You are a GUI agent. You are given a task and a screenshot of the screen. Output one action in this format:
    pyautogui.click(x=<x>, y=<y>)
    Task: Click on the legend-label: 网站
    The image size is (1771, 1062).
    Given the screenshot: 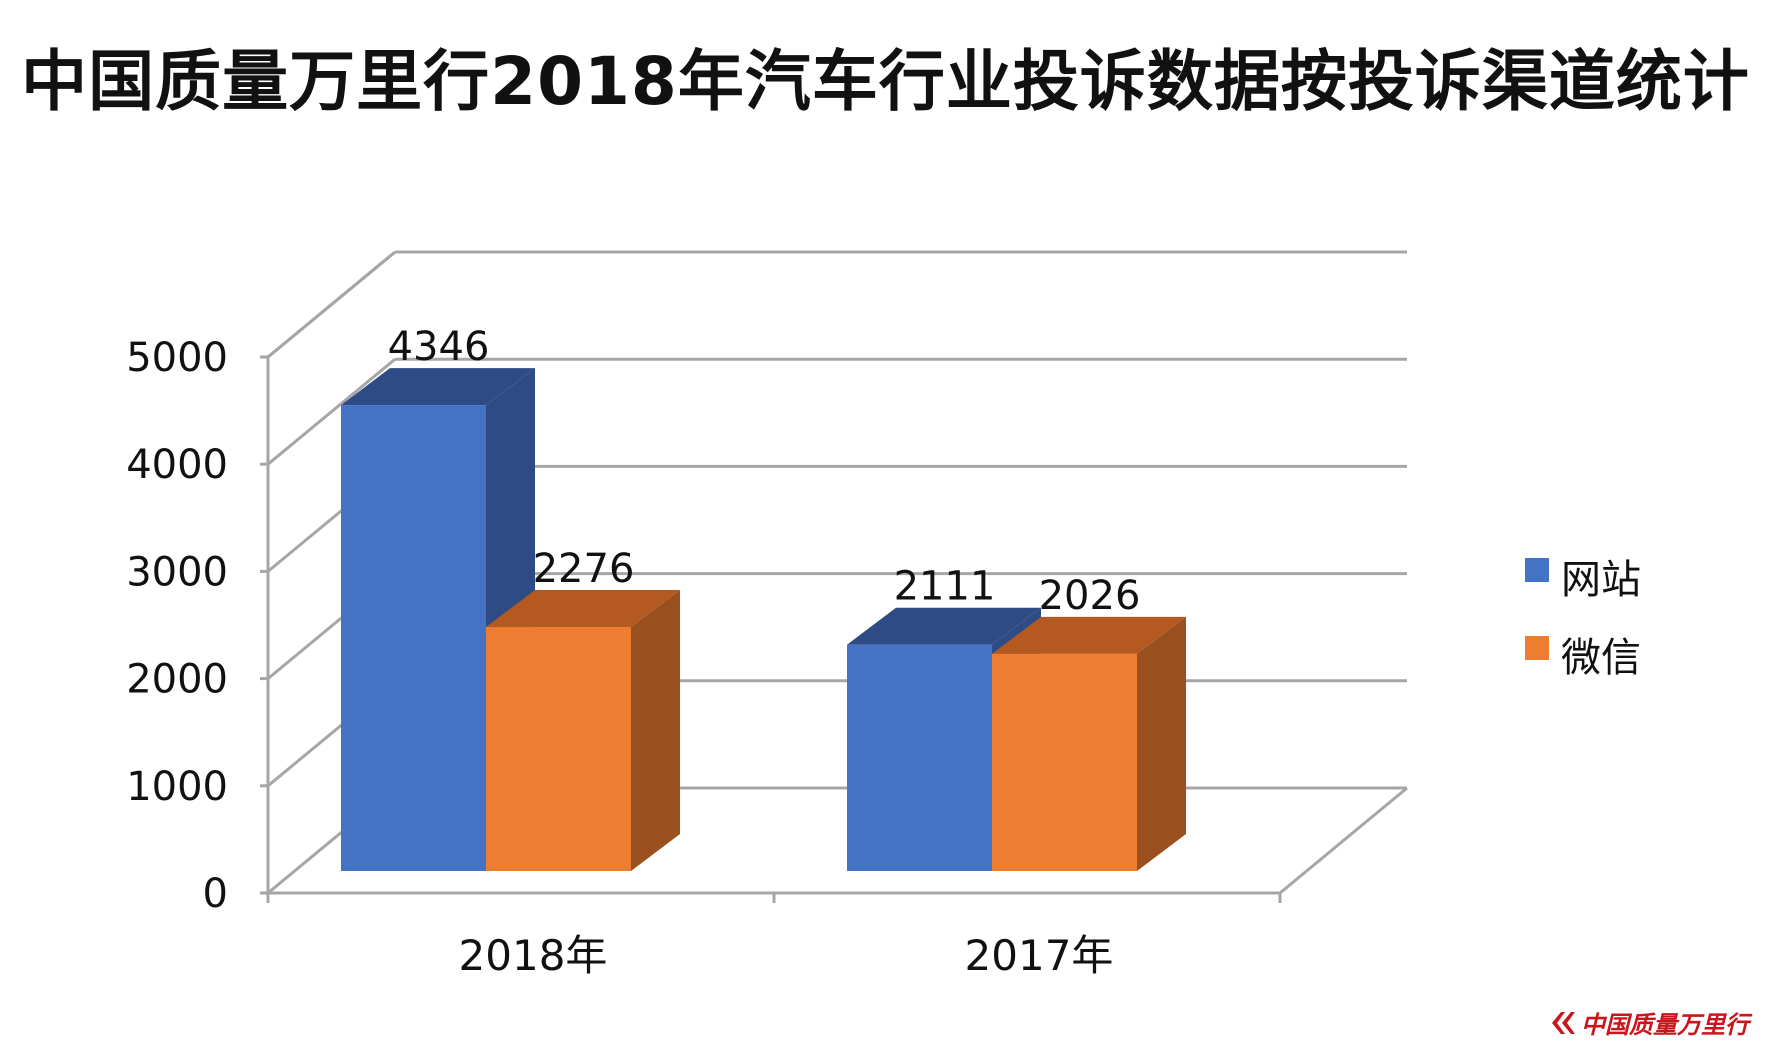 What is the action you would take?
    pyautogui.click(x=1601, y=580)
    